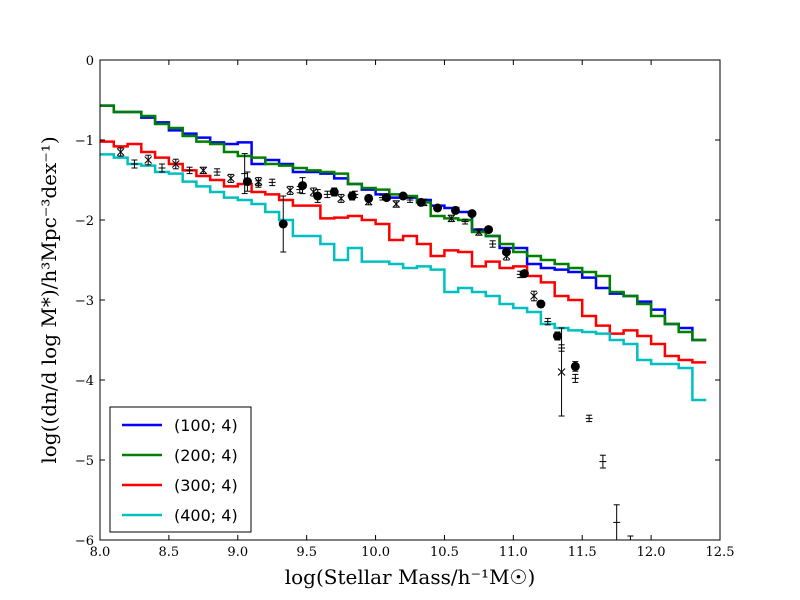  I want to click on x-tick-label: 9.0, so click(237, 552).